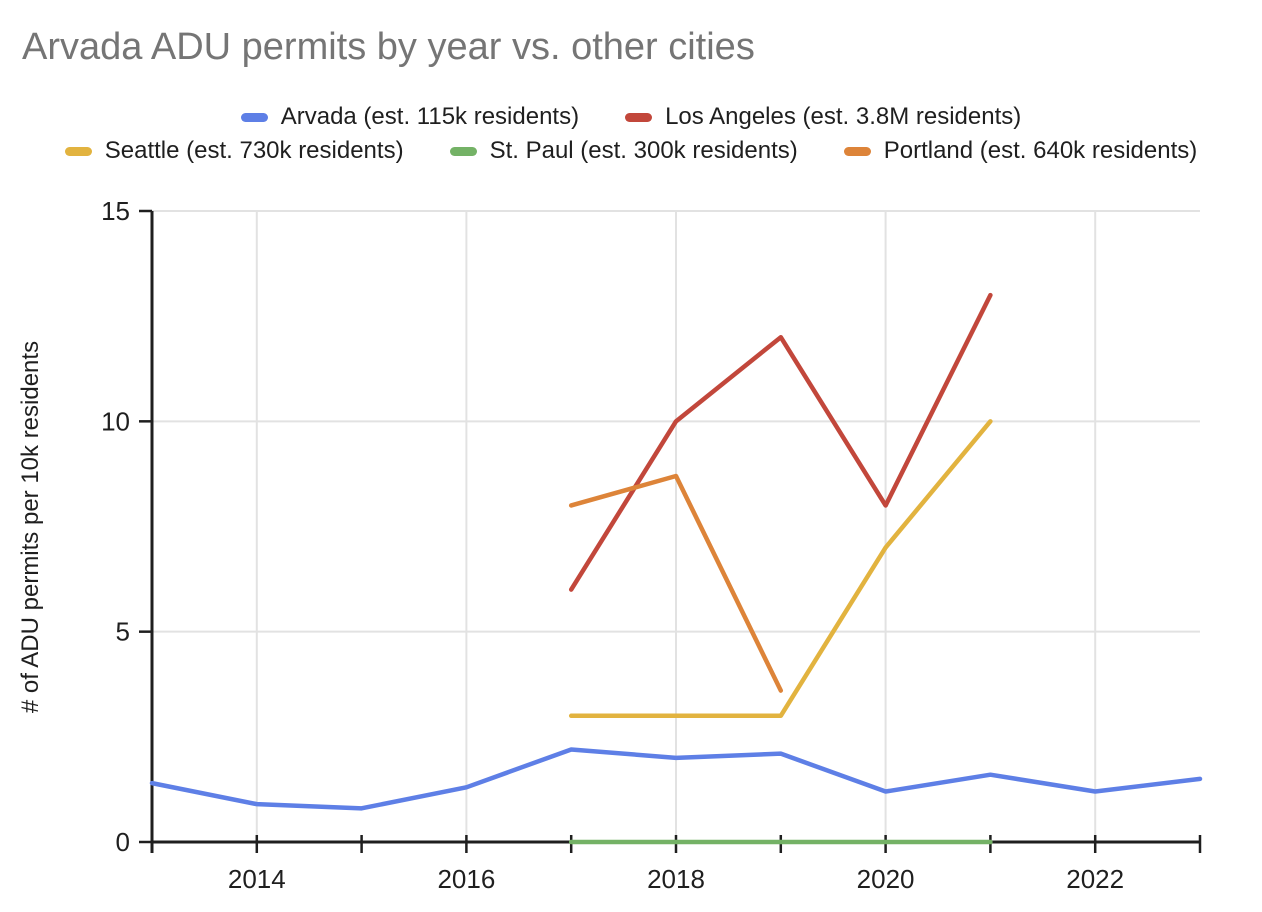 The width and height of the screenshot is (1262, 912). Describe the element at coordinates (676, 583) in the screenshot. I see `series-line-portland` at that location.